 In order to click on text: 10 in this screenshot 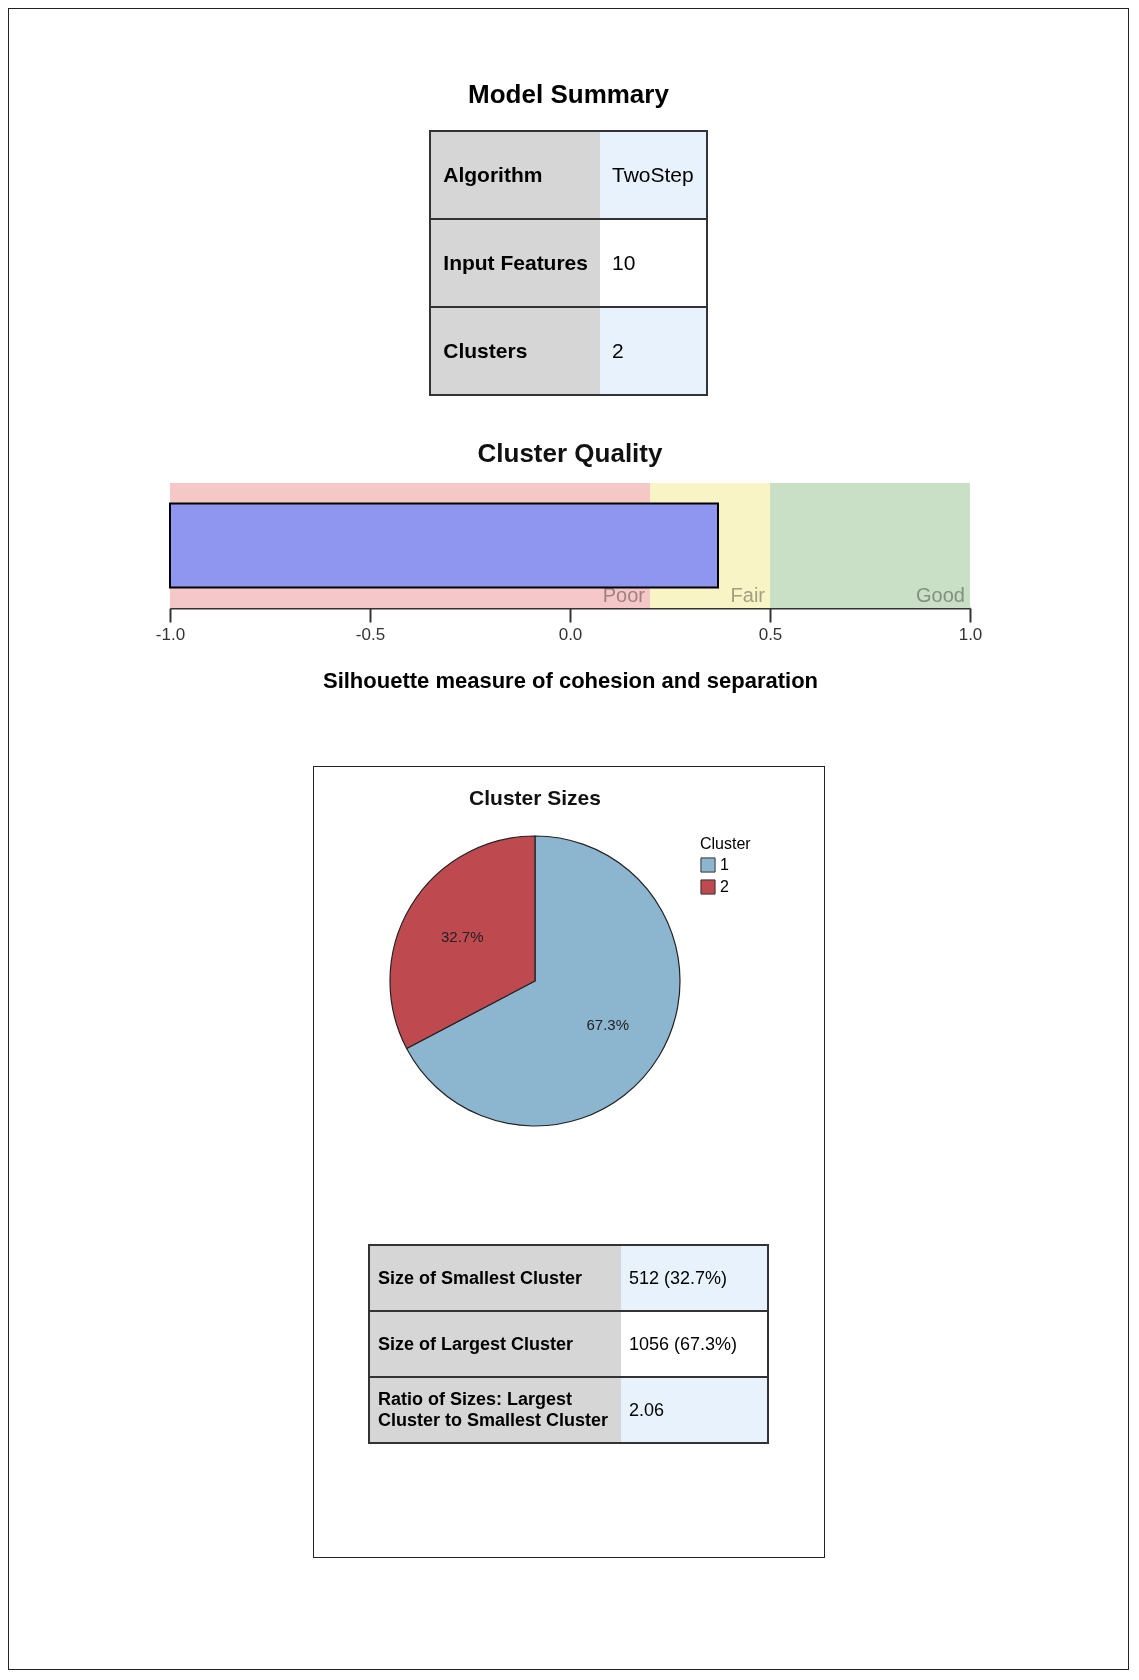, I will do `click(653, 263)`.